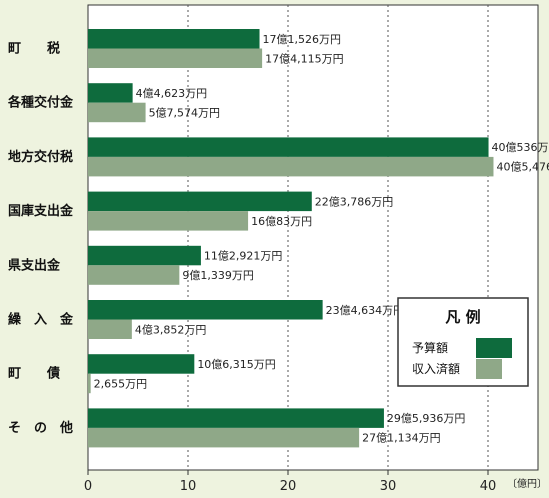 The width and height of the screenshot is (549, 498). I want to click on data-label-revenue: 2,655万円, so click(121, 383).